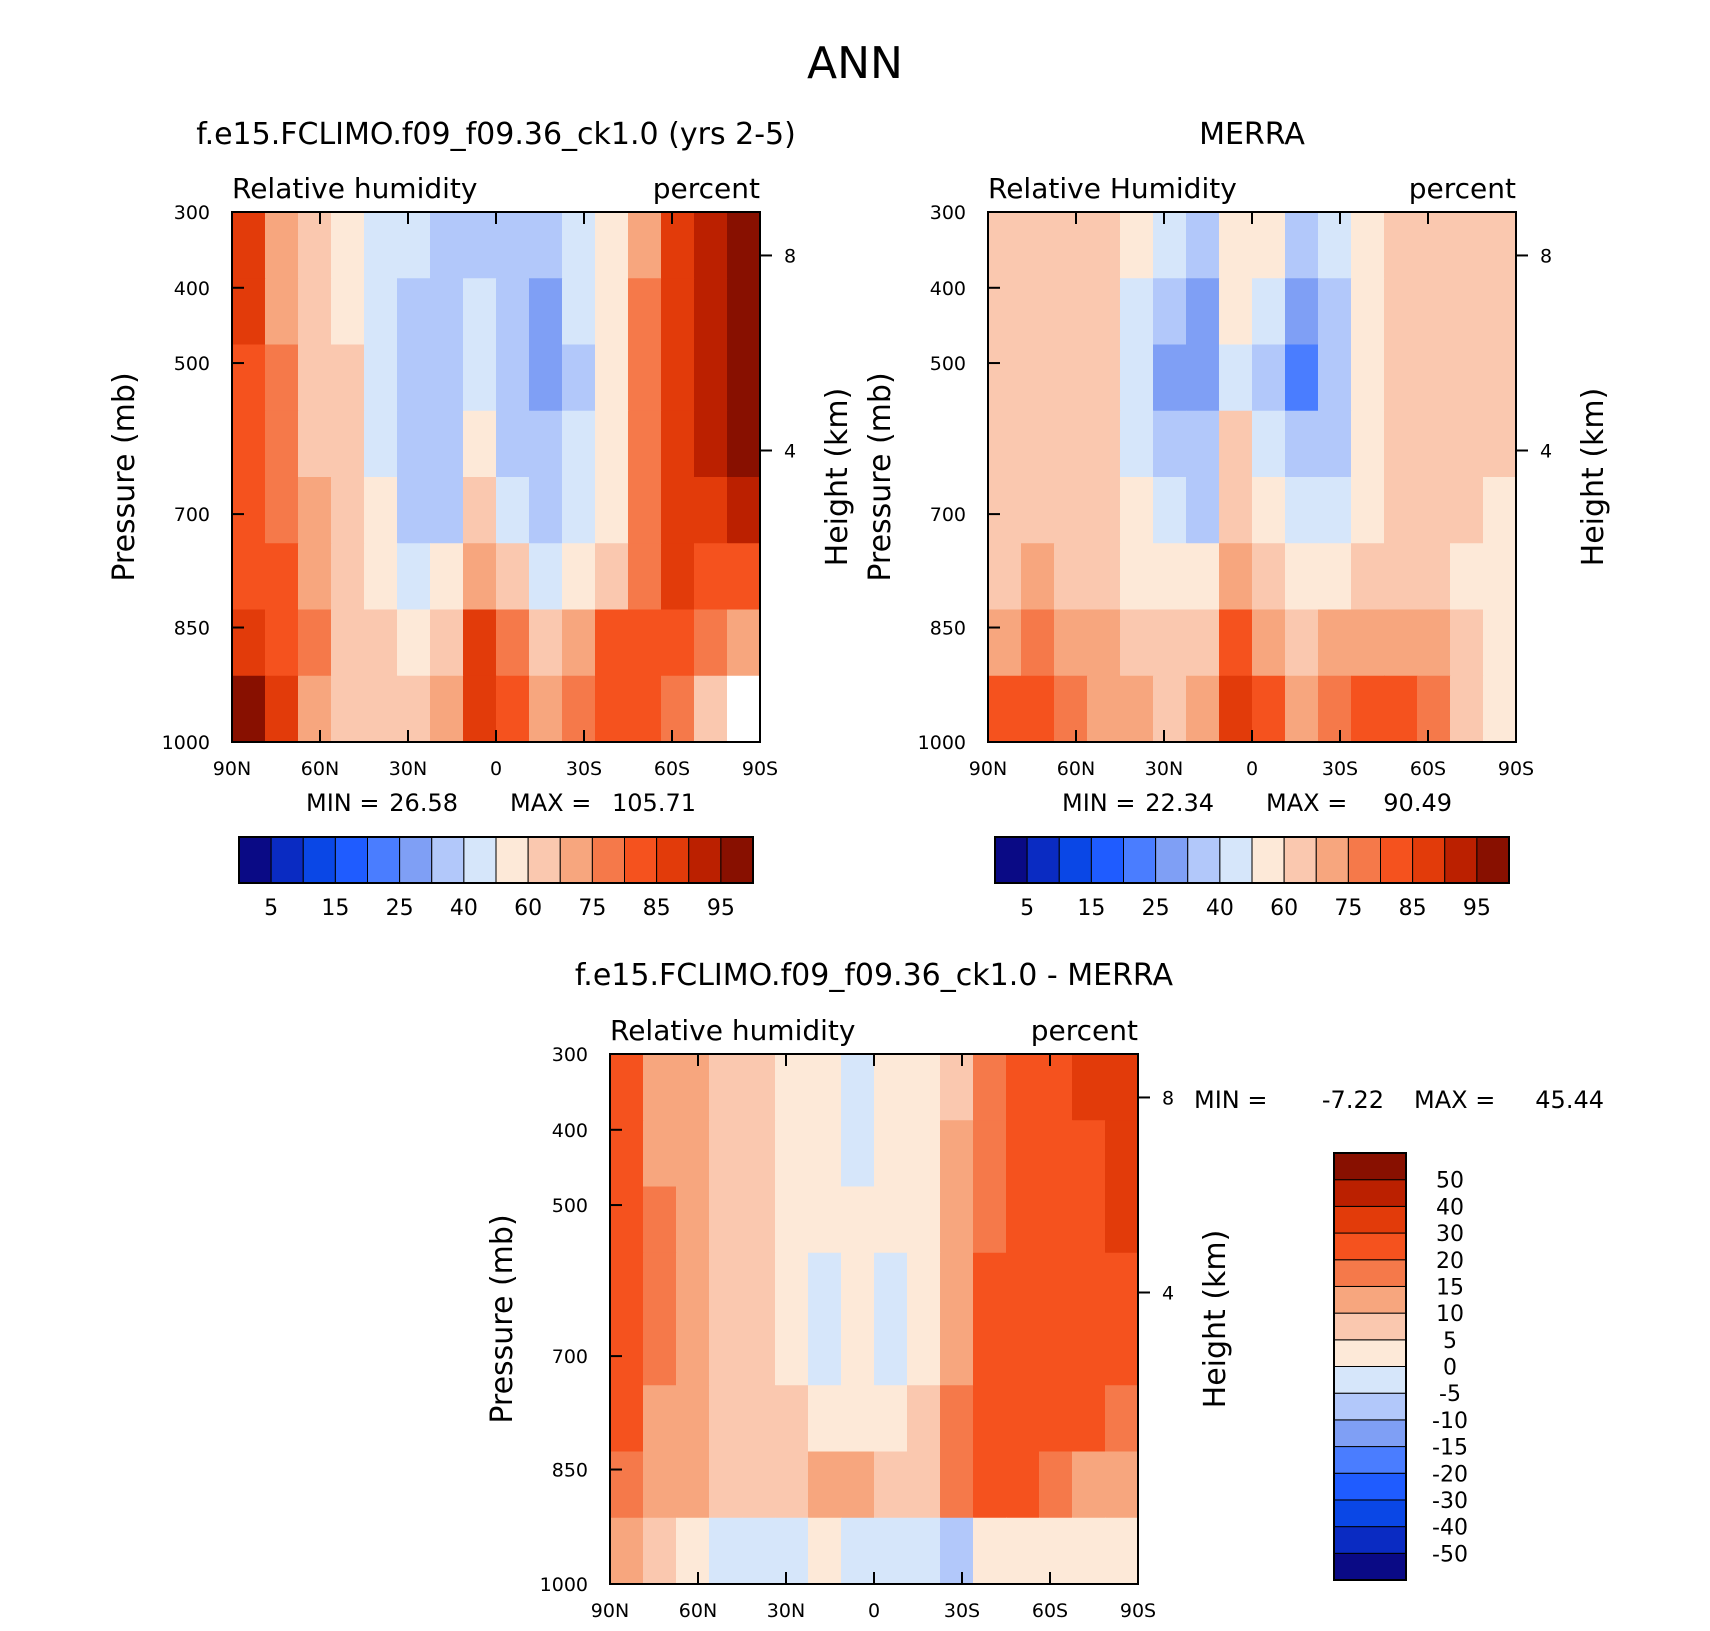 The image size is (1710, 1631). What do you see at coordinates (1450, 1234) in the screenshot?
I see `colorbar-label: 30` at bounding box center [1450, 1234].